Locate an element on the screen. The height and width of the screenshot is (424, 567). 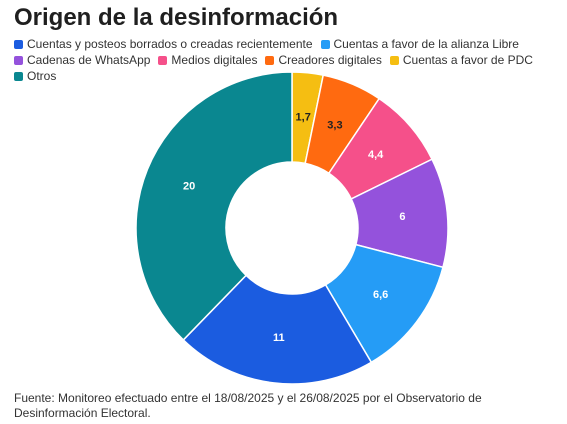
data-label-medios-digitales: 4,4 is located at coordinates (376, 155).